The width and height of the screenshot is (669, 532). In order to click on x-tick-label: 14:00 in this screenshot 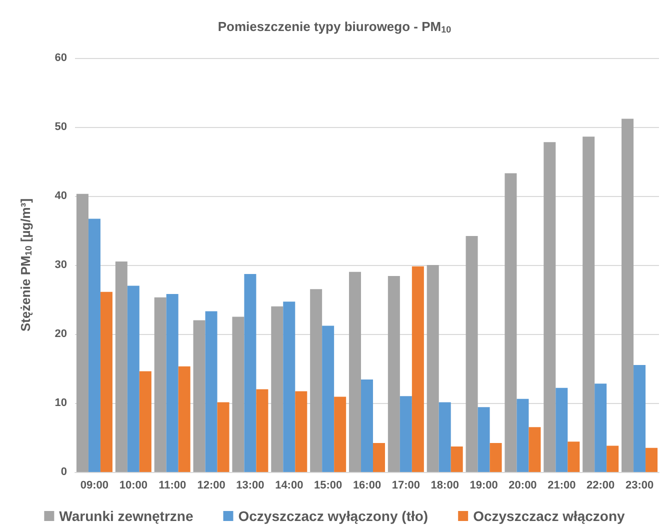, I will do `click(289, 486)`.